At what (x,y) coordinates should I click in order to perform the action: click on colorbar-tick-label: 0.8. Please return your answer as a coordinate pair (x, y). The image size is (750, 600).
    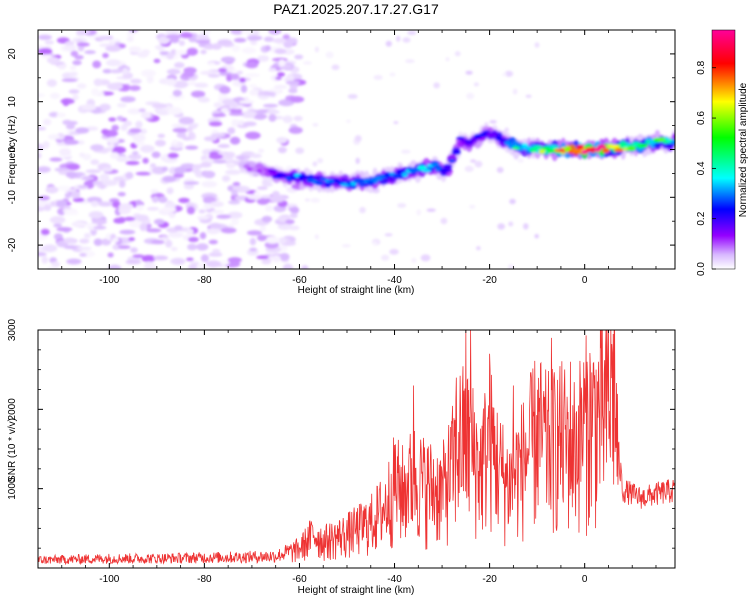
    Looking at the image, I should click on (701, 67).